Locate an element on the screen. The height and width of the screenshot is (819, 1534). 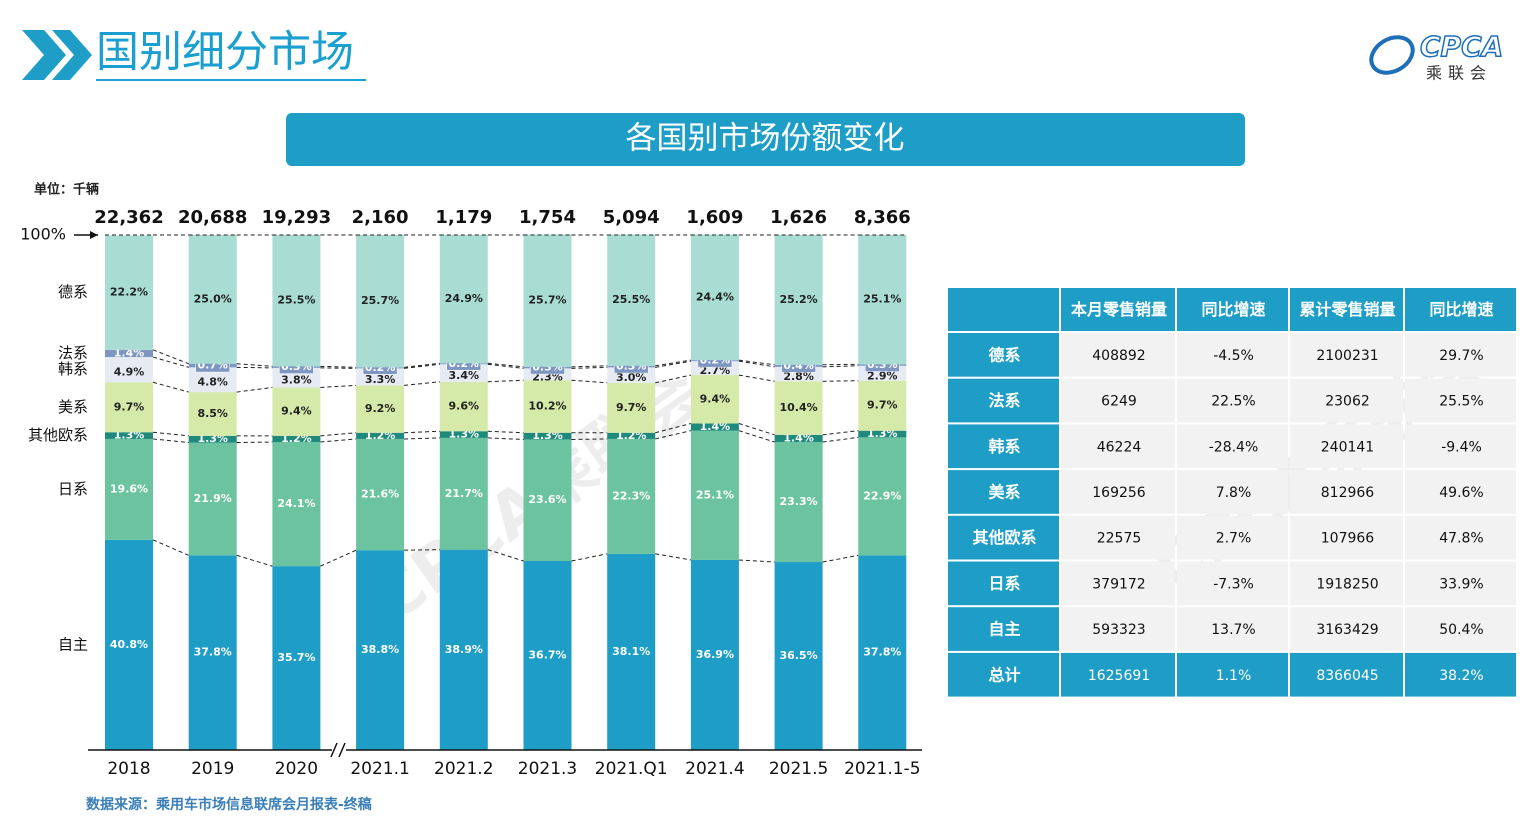
series-name: 韩系 is located at coordinates (73, 369).